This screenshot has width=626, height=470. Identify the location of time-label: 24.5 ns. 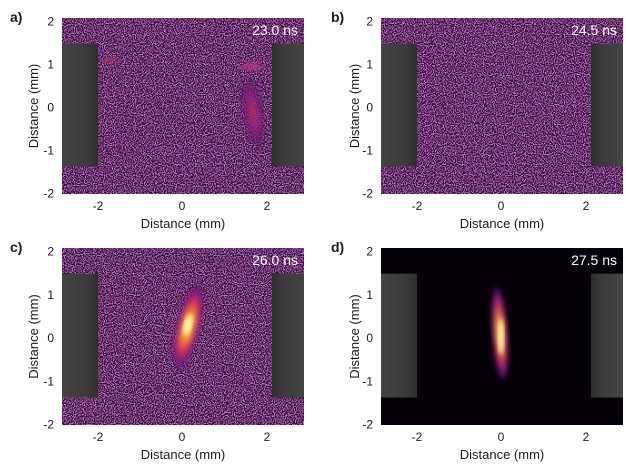
(594, 30).